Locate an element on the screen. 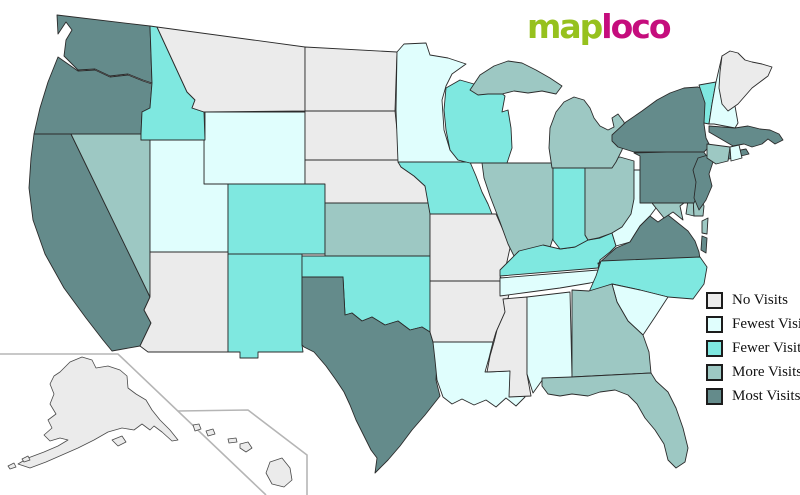 This screenshot has height=495, width=800. maploco-logo-loco-text: loco is located at coordinates (636, 26).